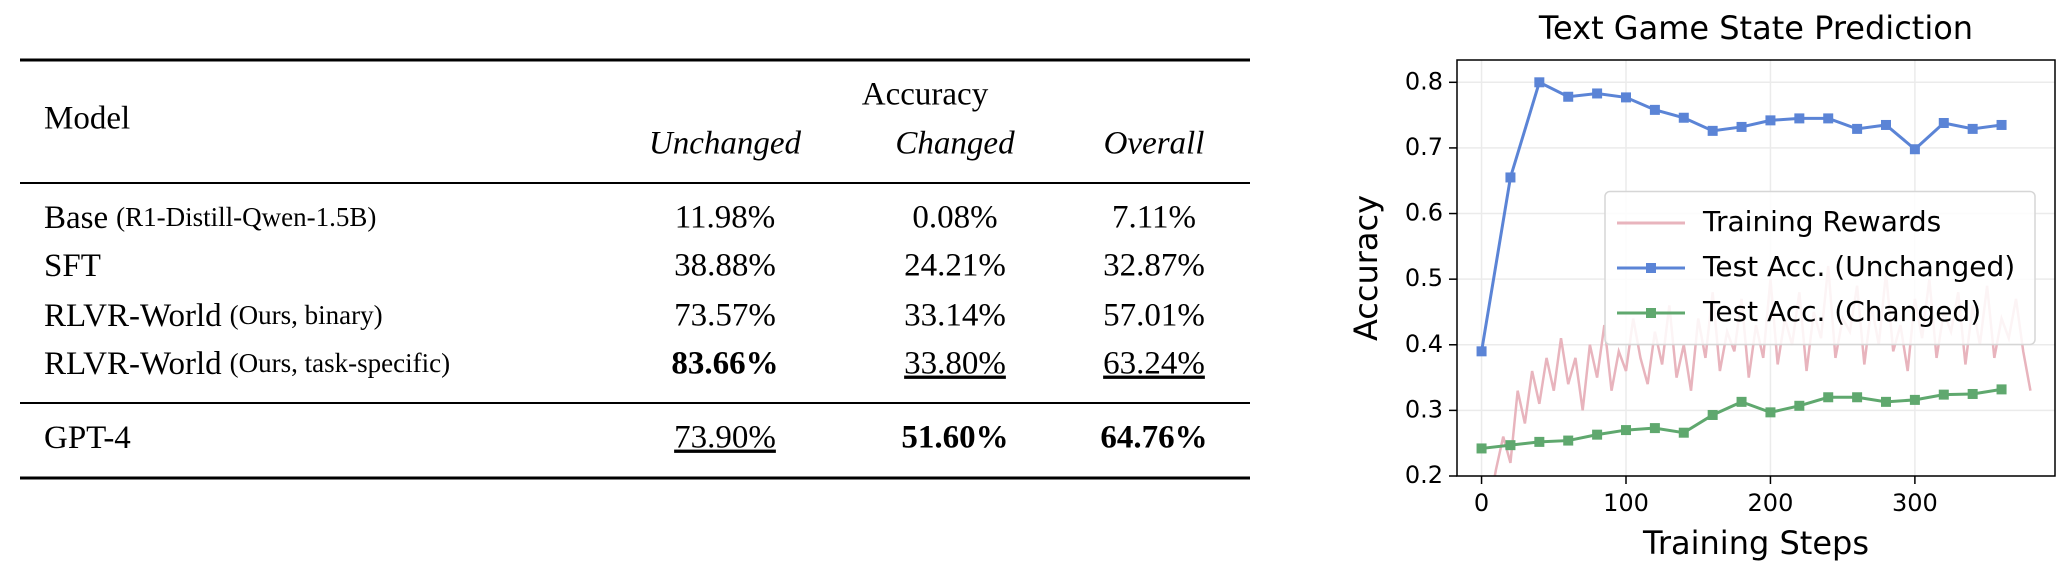  Describe the element at coordinates (1424, 81) in the screenshot. I see `y-tick-label: 0.8` at that location.